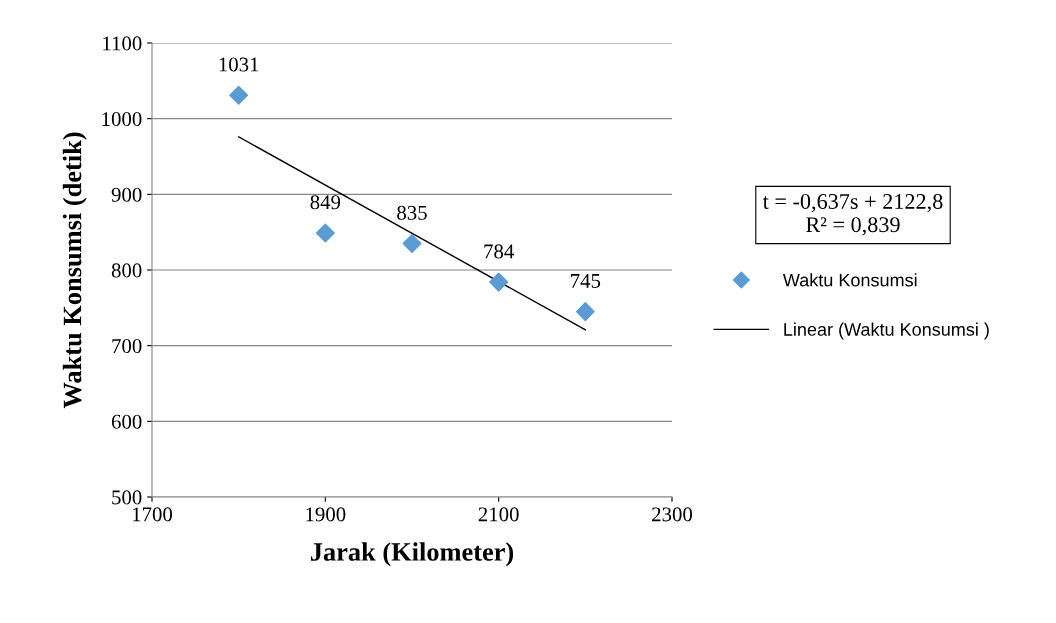  I want to click on legend-label: Waktu Konsumsi, so click(849, 280).